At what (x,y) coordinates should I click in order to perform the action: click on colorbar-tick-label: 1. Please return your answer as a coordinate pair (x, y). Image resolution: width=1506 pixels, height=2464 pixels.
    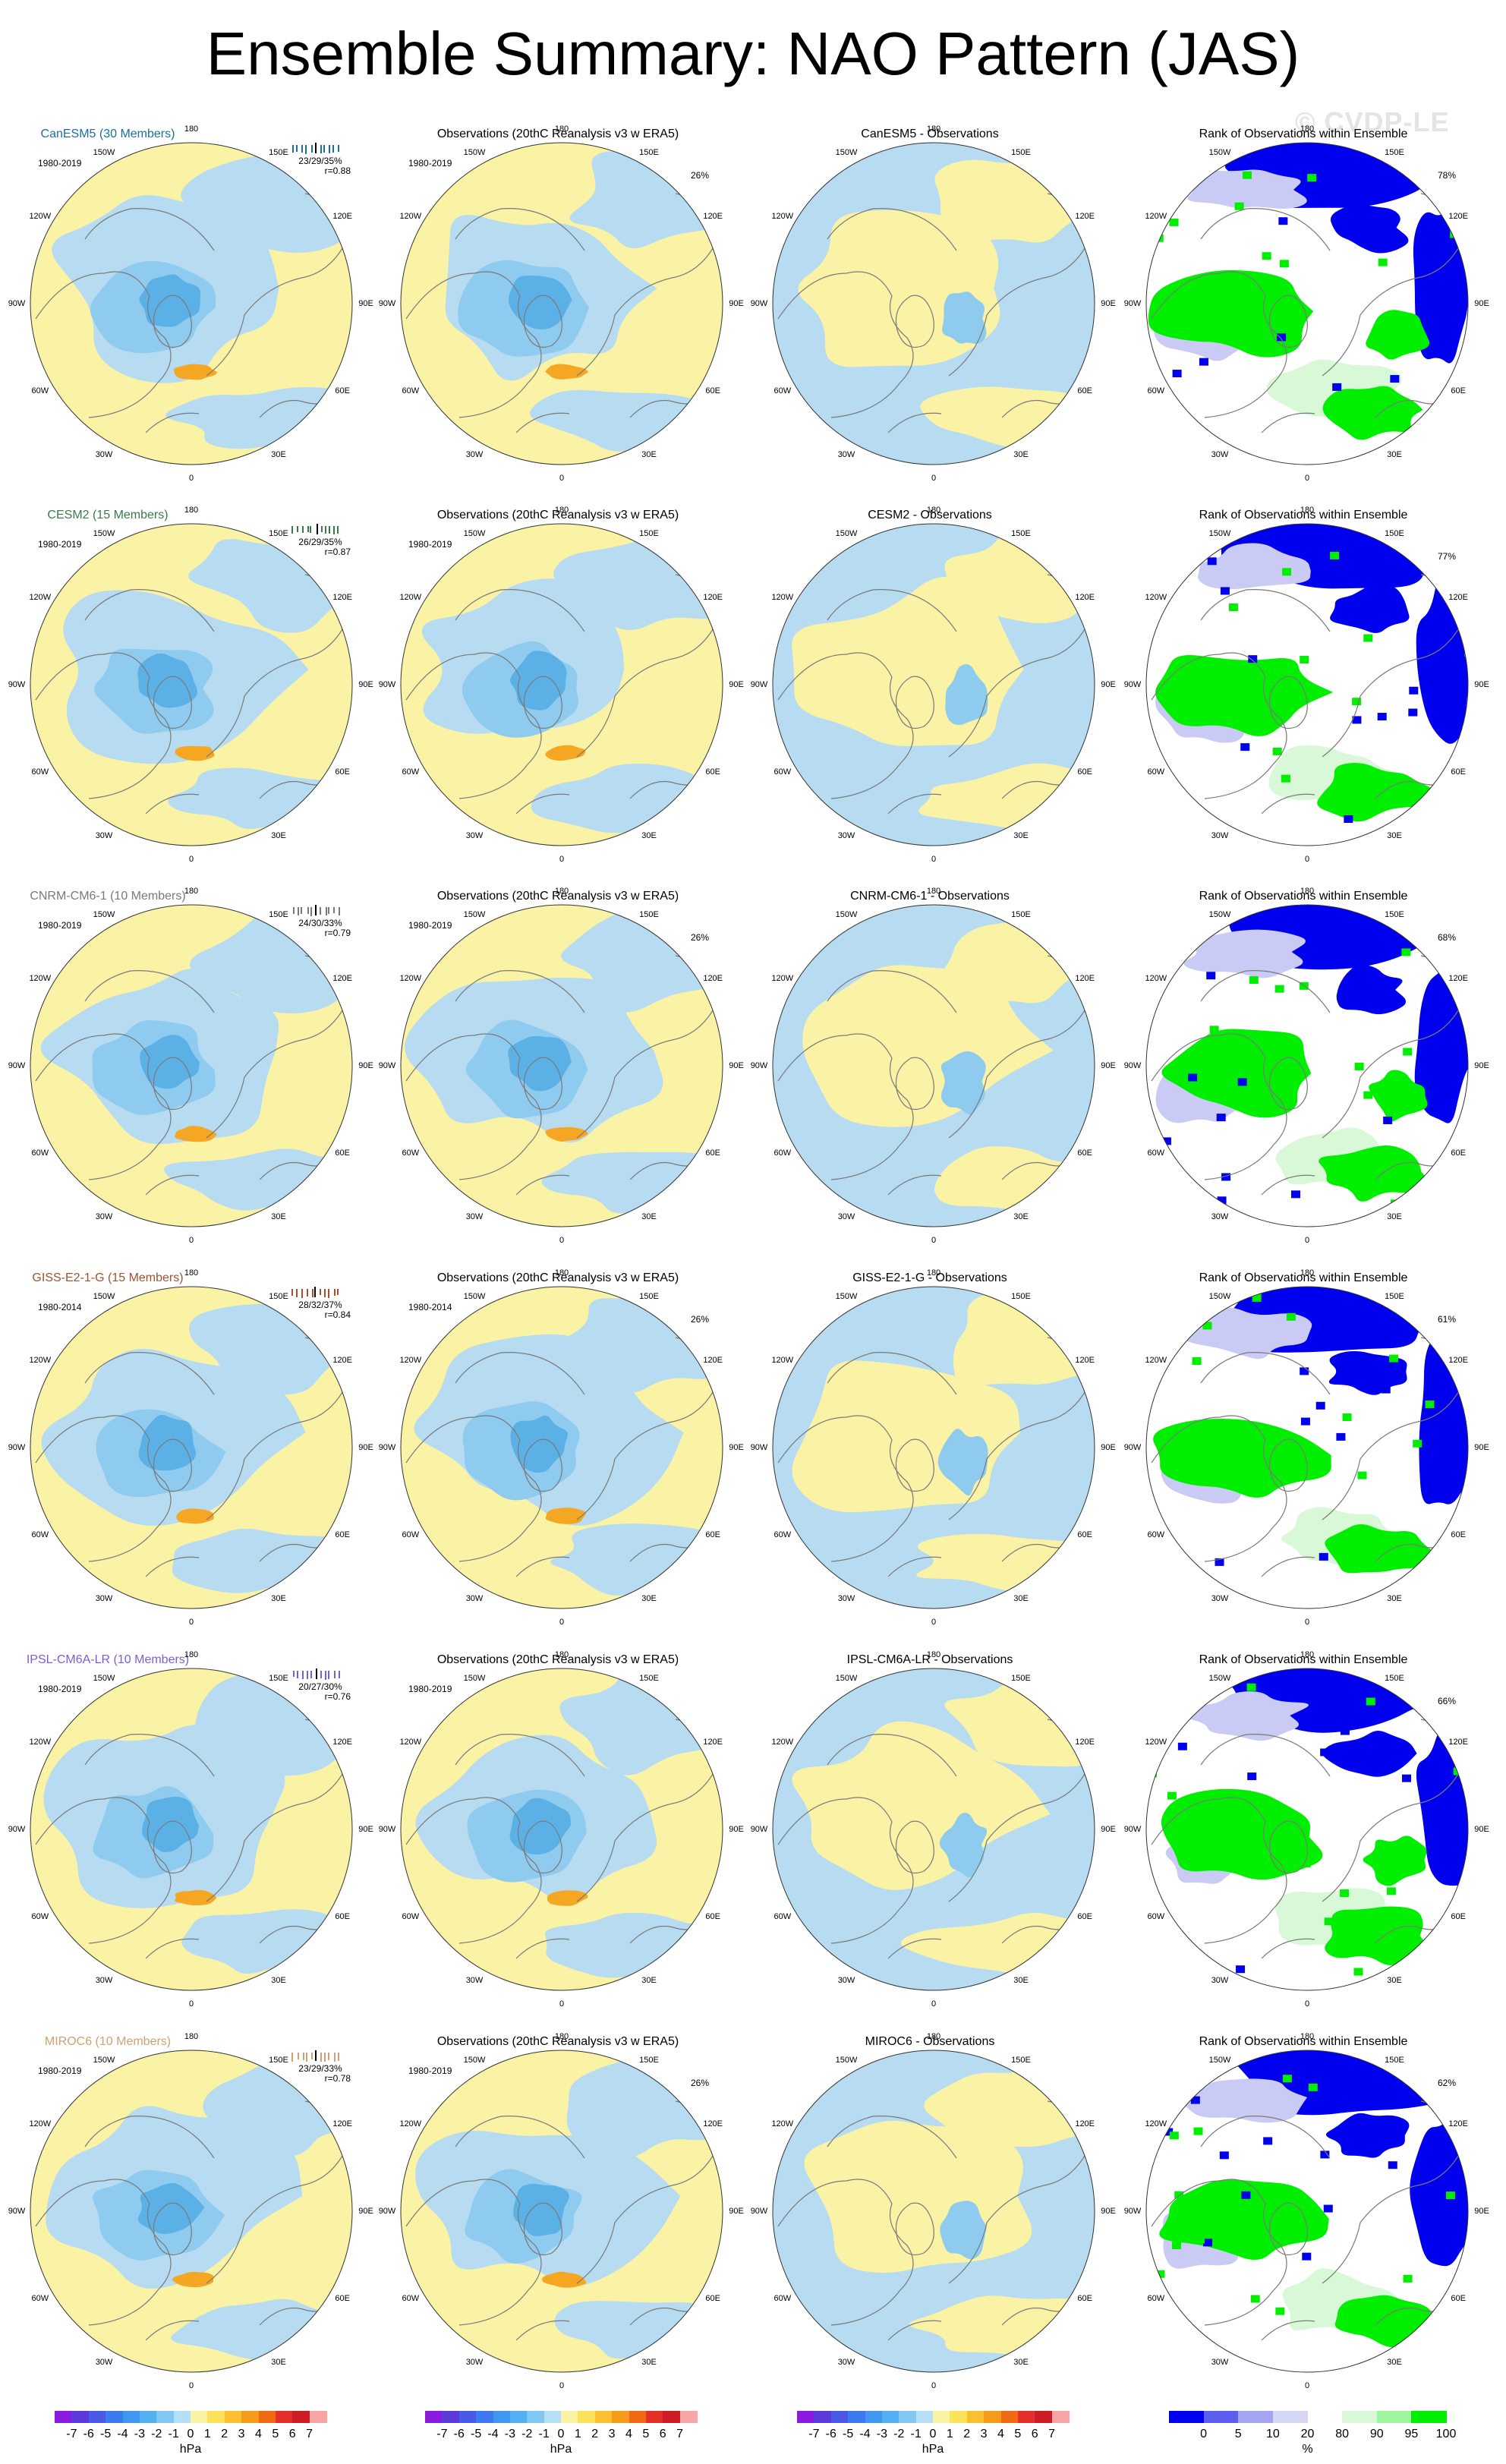
    Looking at the image, I should click on (949, 2434).